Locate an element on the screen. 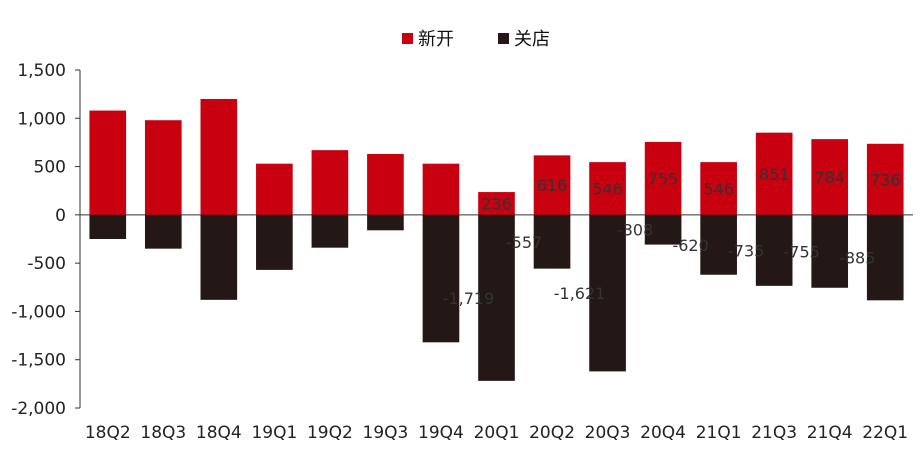  y-axis: 1,500 1,000 500 0 -500 -1,000 -1,500 -2,000 is located at coordinates (46, 240).